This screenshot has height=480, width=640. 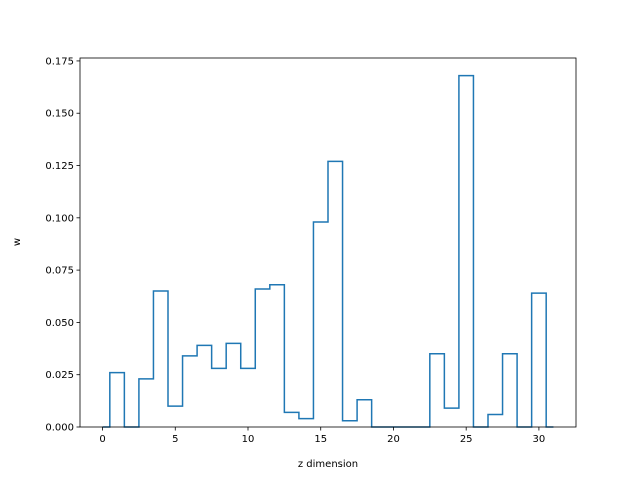 What do you see at coordinates (59, 323) in the screenshot?
I see `y-tick-label: 0.050` at bounding box center [59, 323].